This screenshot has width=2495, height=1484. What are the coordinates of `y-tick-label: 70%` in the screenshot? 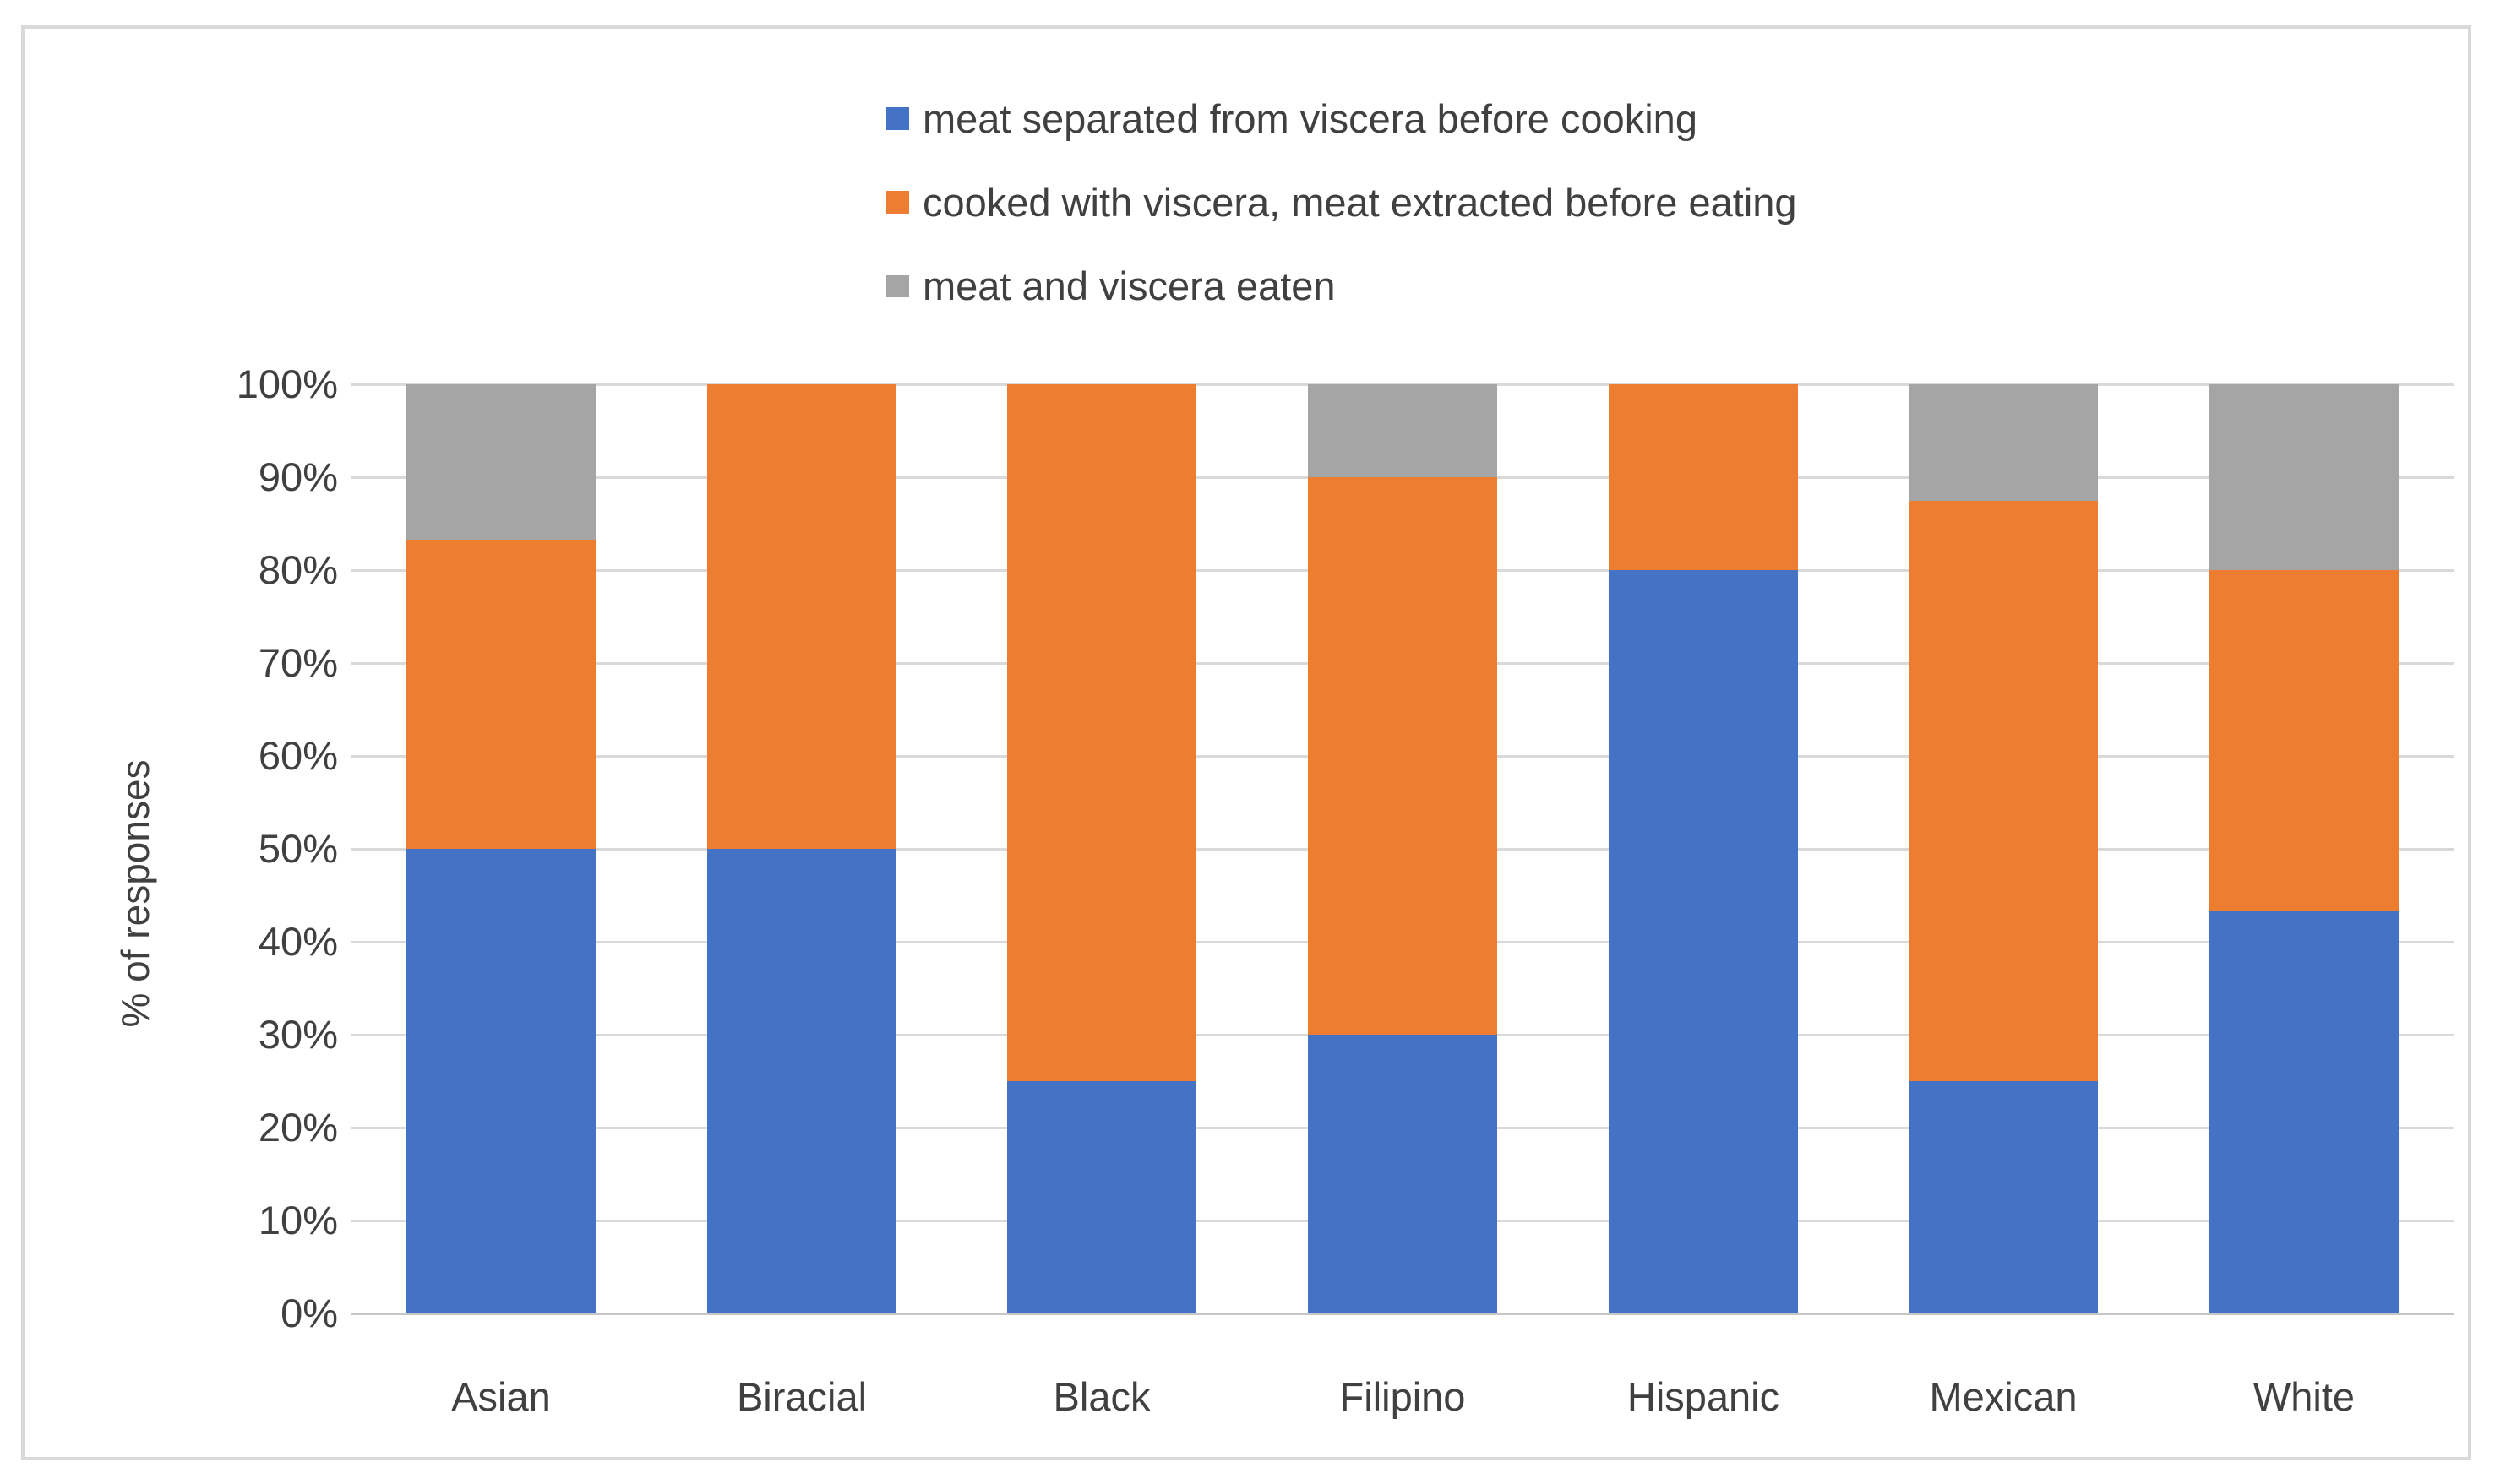 It's located at (298, 662).